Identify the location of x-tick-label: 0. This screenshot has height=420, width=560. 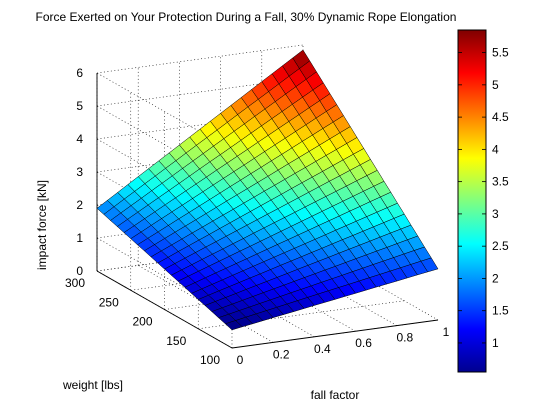
(240, 360).